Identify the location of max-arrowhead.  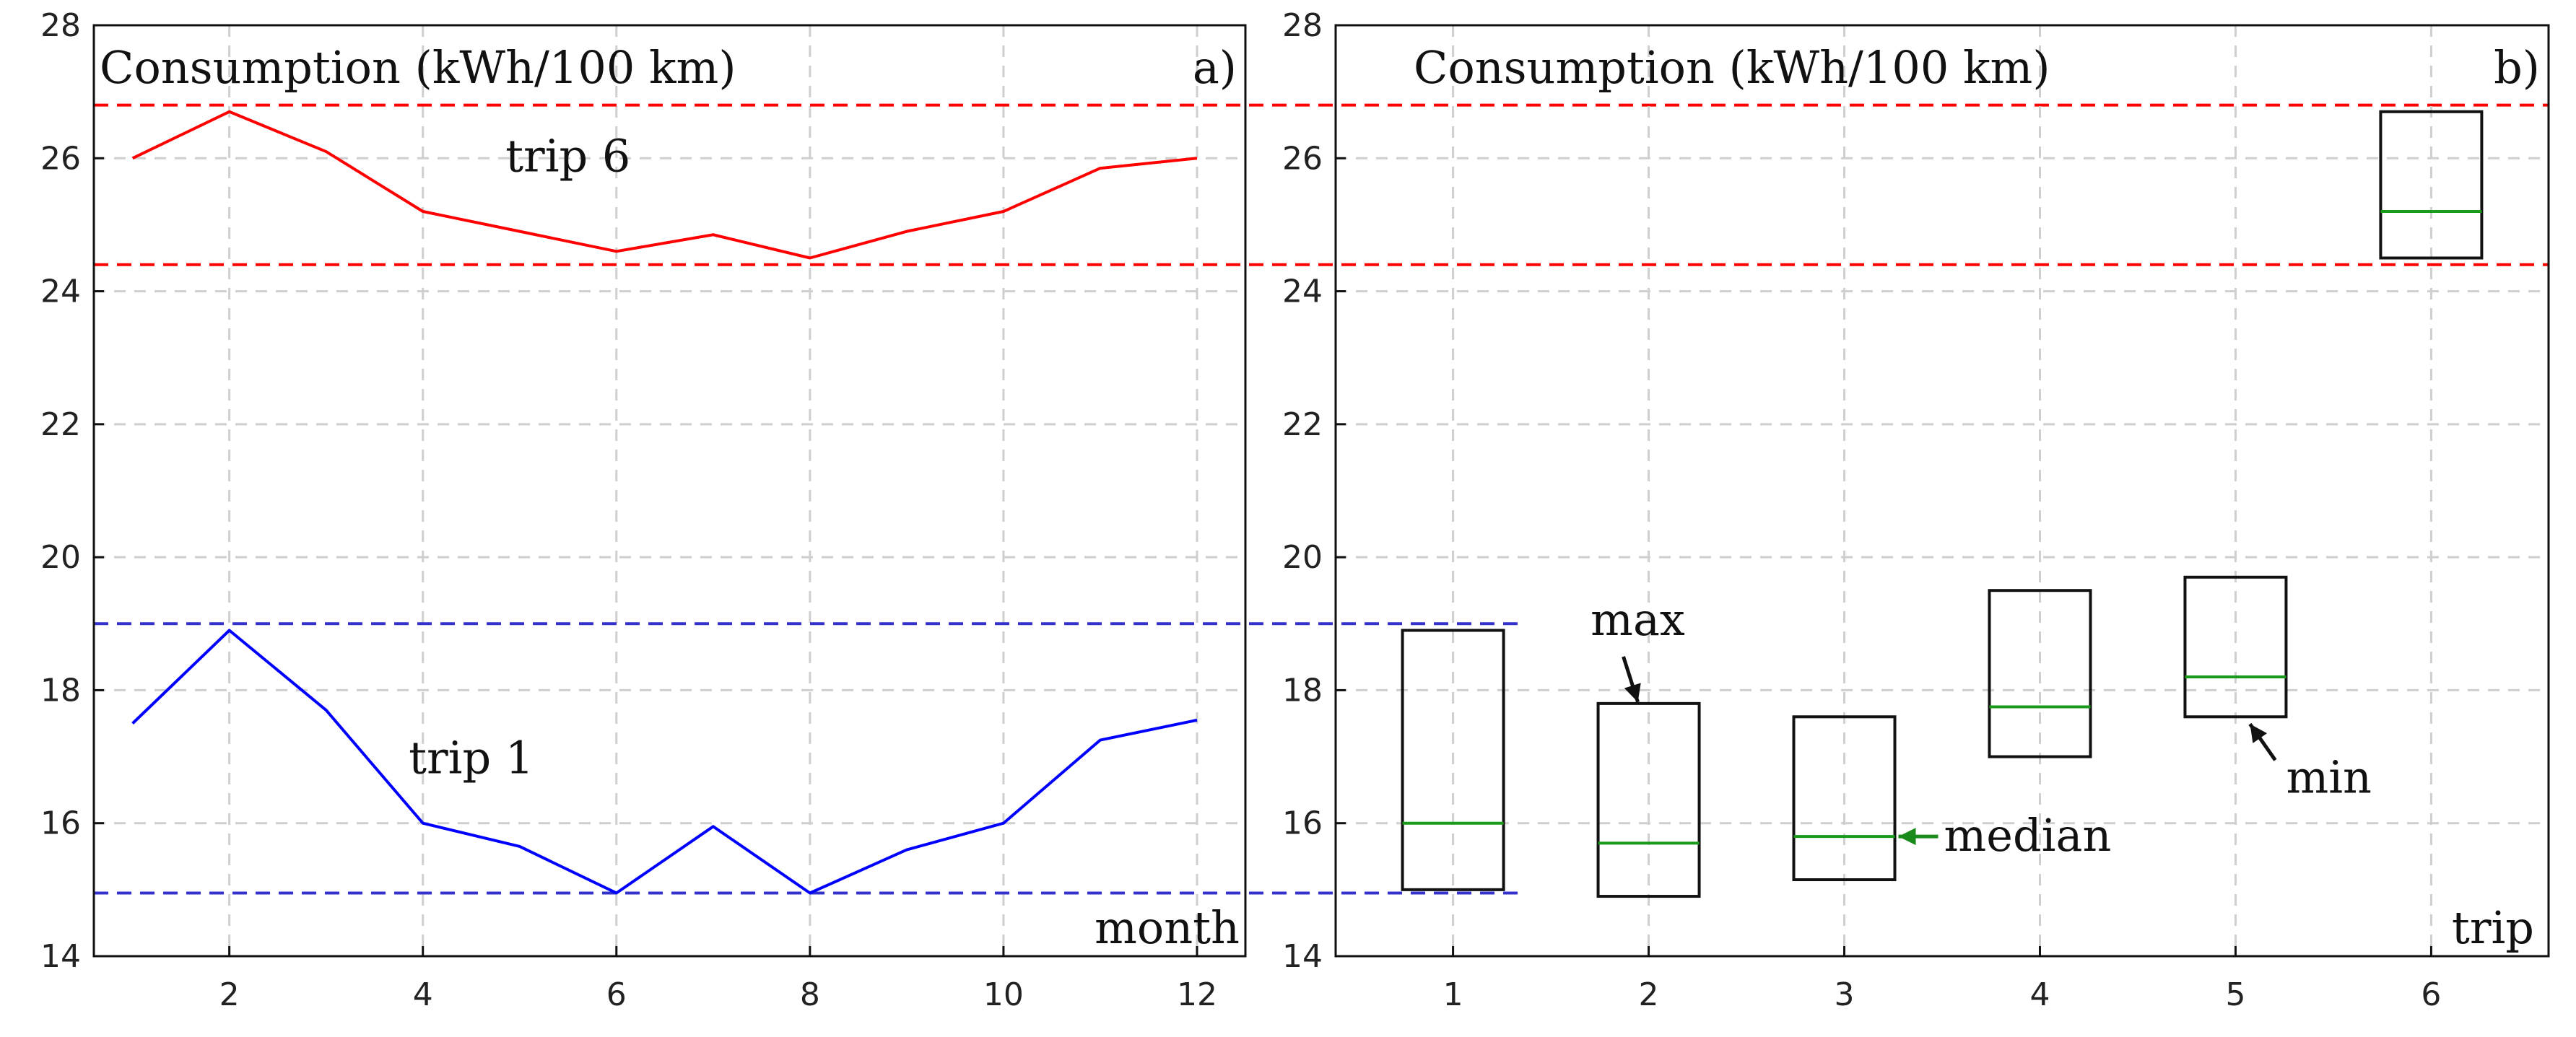
(1632, 692).